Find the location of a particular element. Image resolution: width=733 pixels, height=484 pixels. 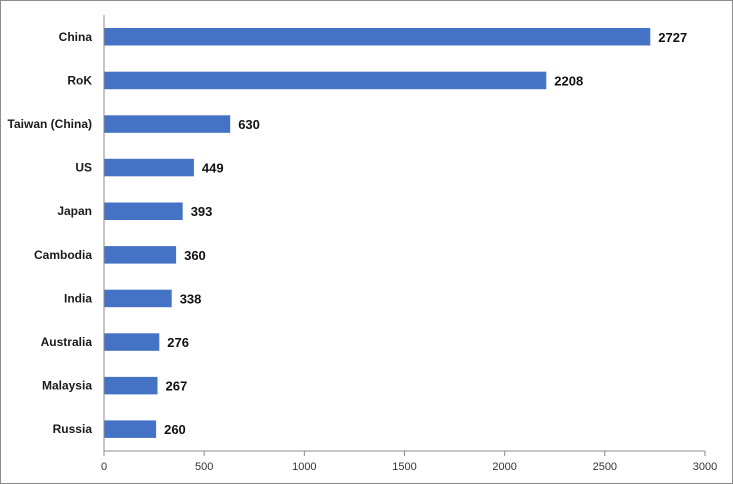

category-label: Malaysia is located at coordinates (67, 386).